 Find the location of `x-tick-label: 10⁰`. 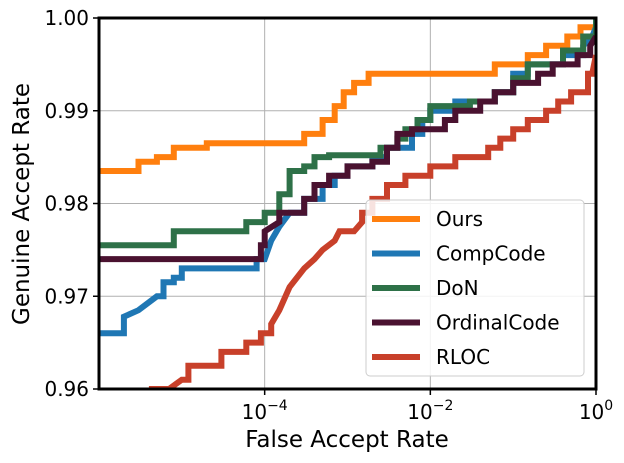

x-tick-label: 10⁰ is located at coordinates (596, 411).